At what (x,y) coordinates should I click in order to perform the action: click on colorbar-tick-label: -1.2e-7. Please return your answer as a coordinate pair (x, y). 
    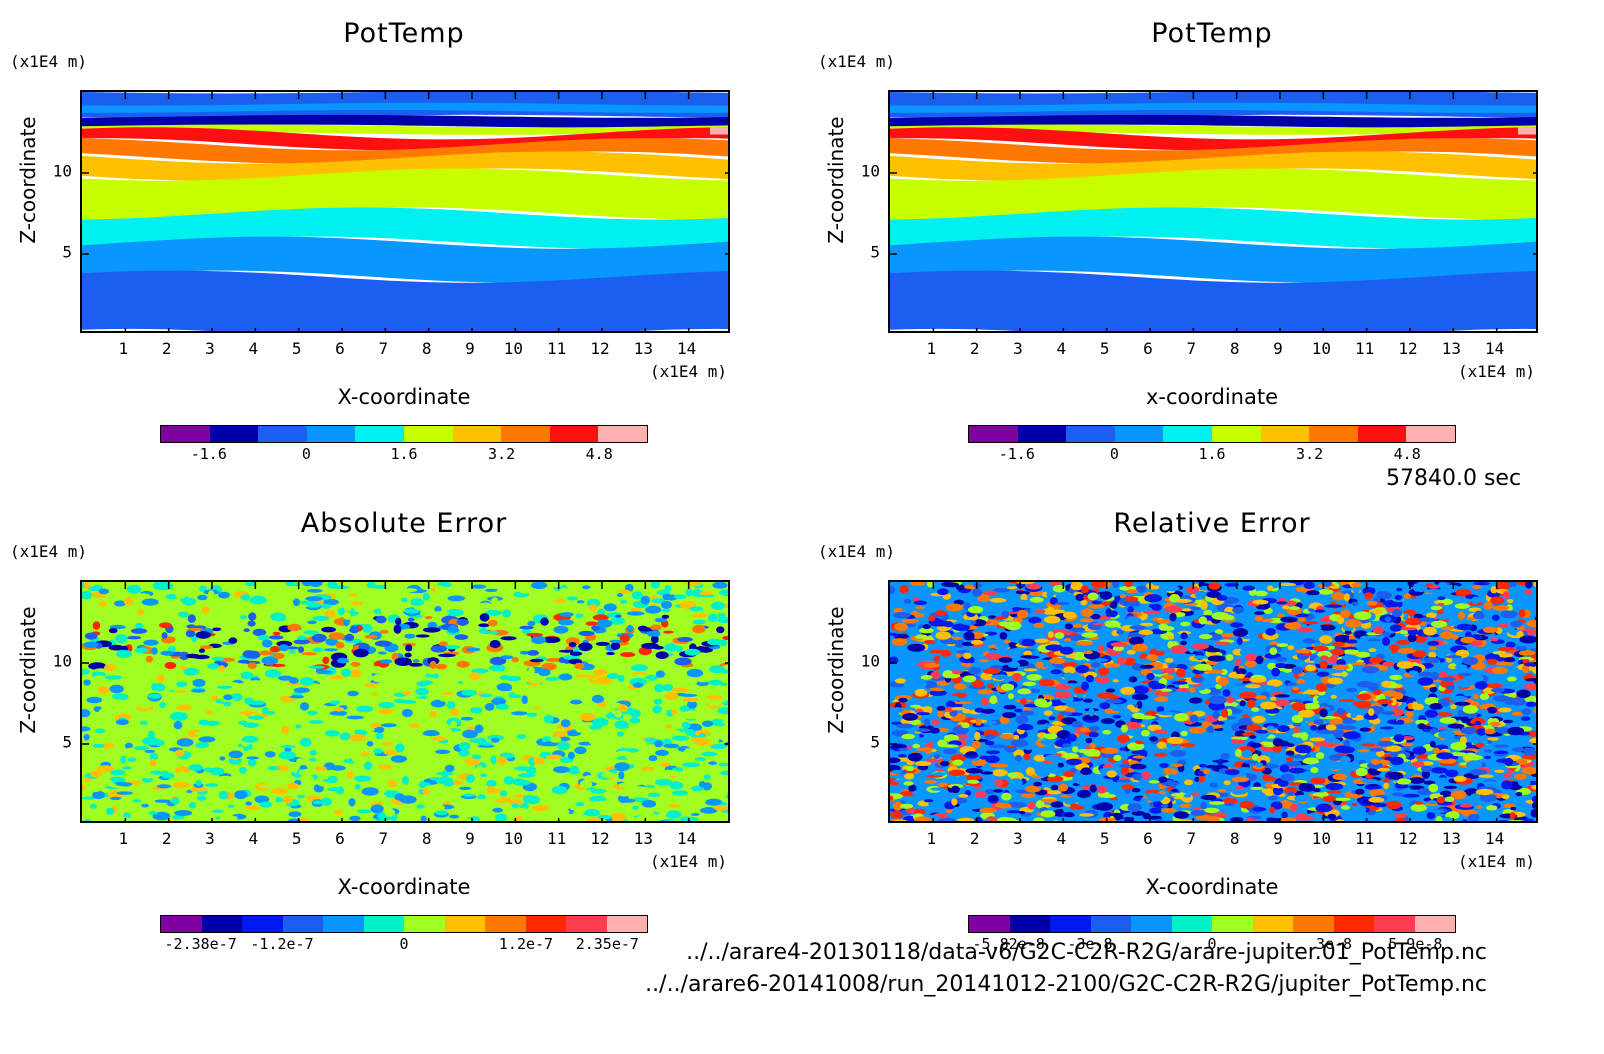
    Looking at the image, I should click on (282, 944).